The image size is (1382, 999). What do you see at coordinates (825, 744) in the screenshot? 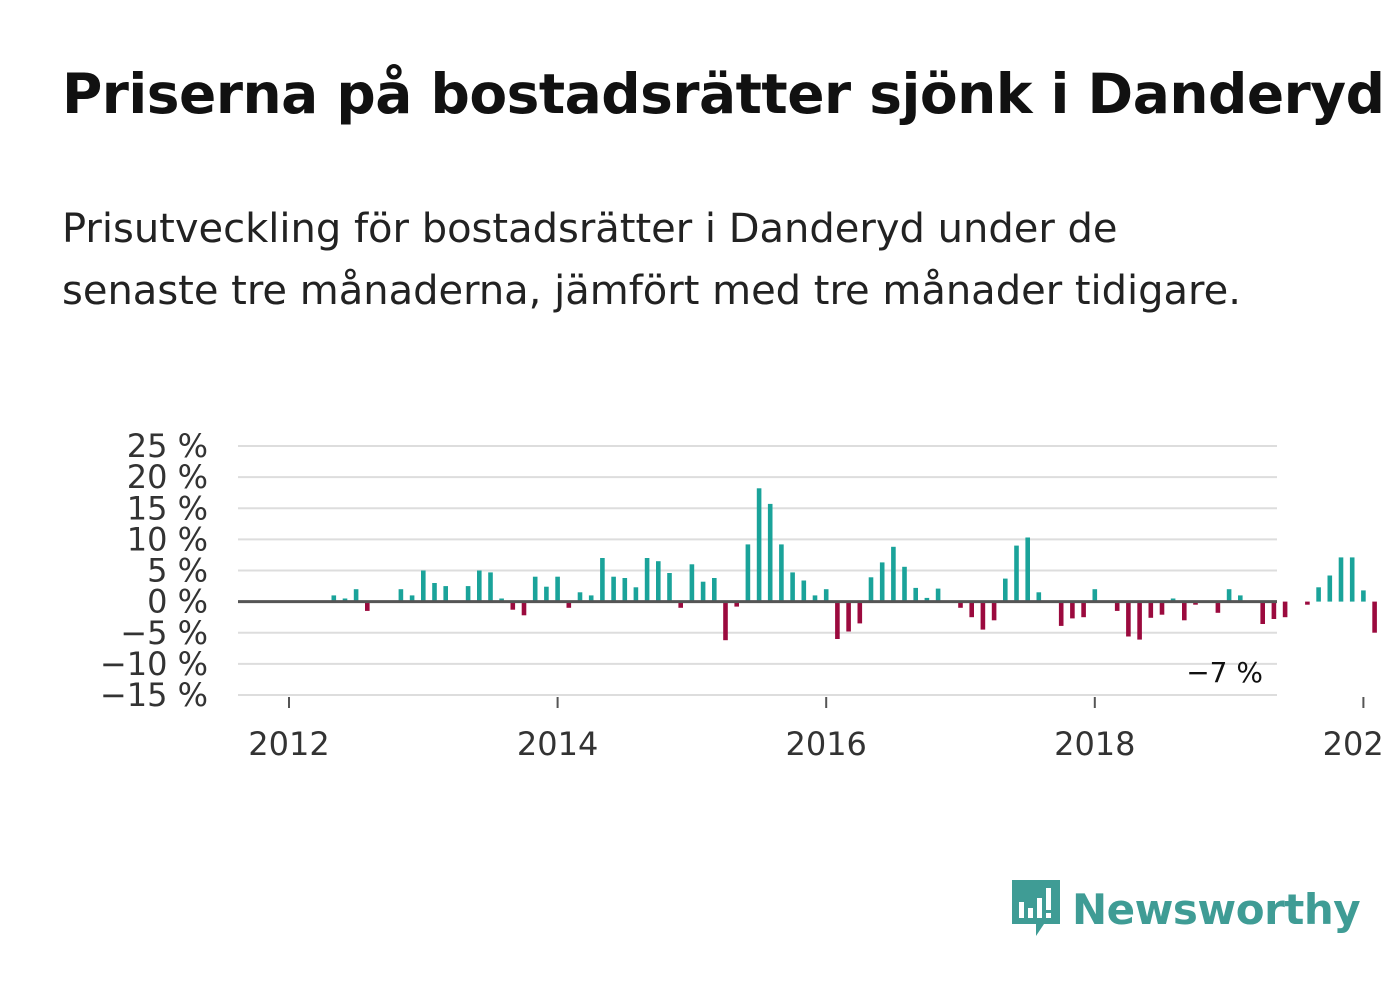
I see `x-tick-label: 2016` at bounding box center [825, 744].